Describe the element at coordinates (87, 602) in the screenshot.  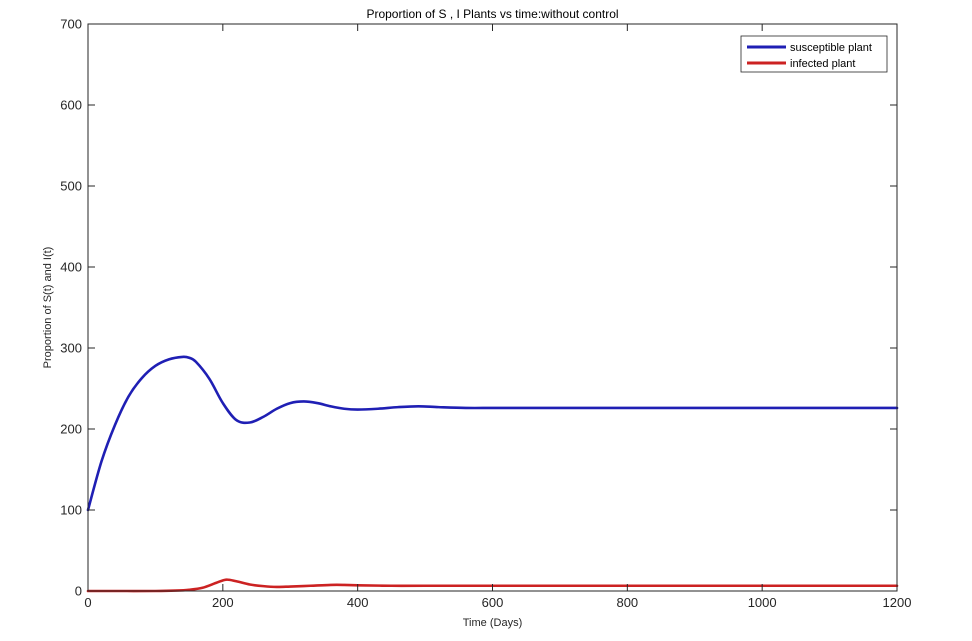
I see `x-tick-label: 0` at that location.